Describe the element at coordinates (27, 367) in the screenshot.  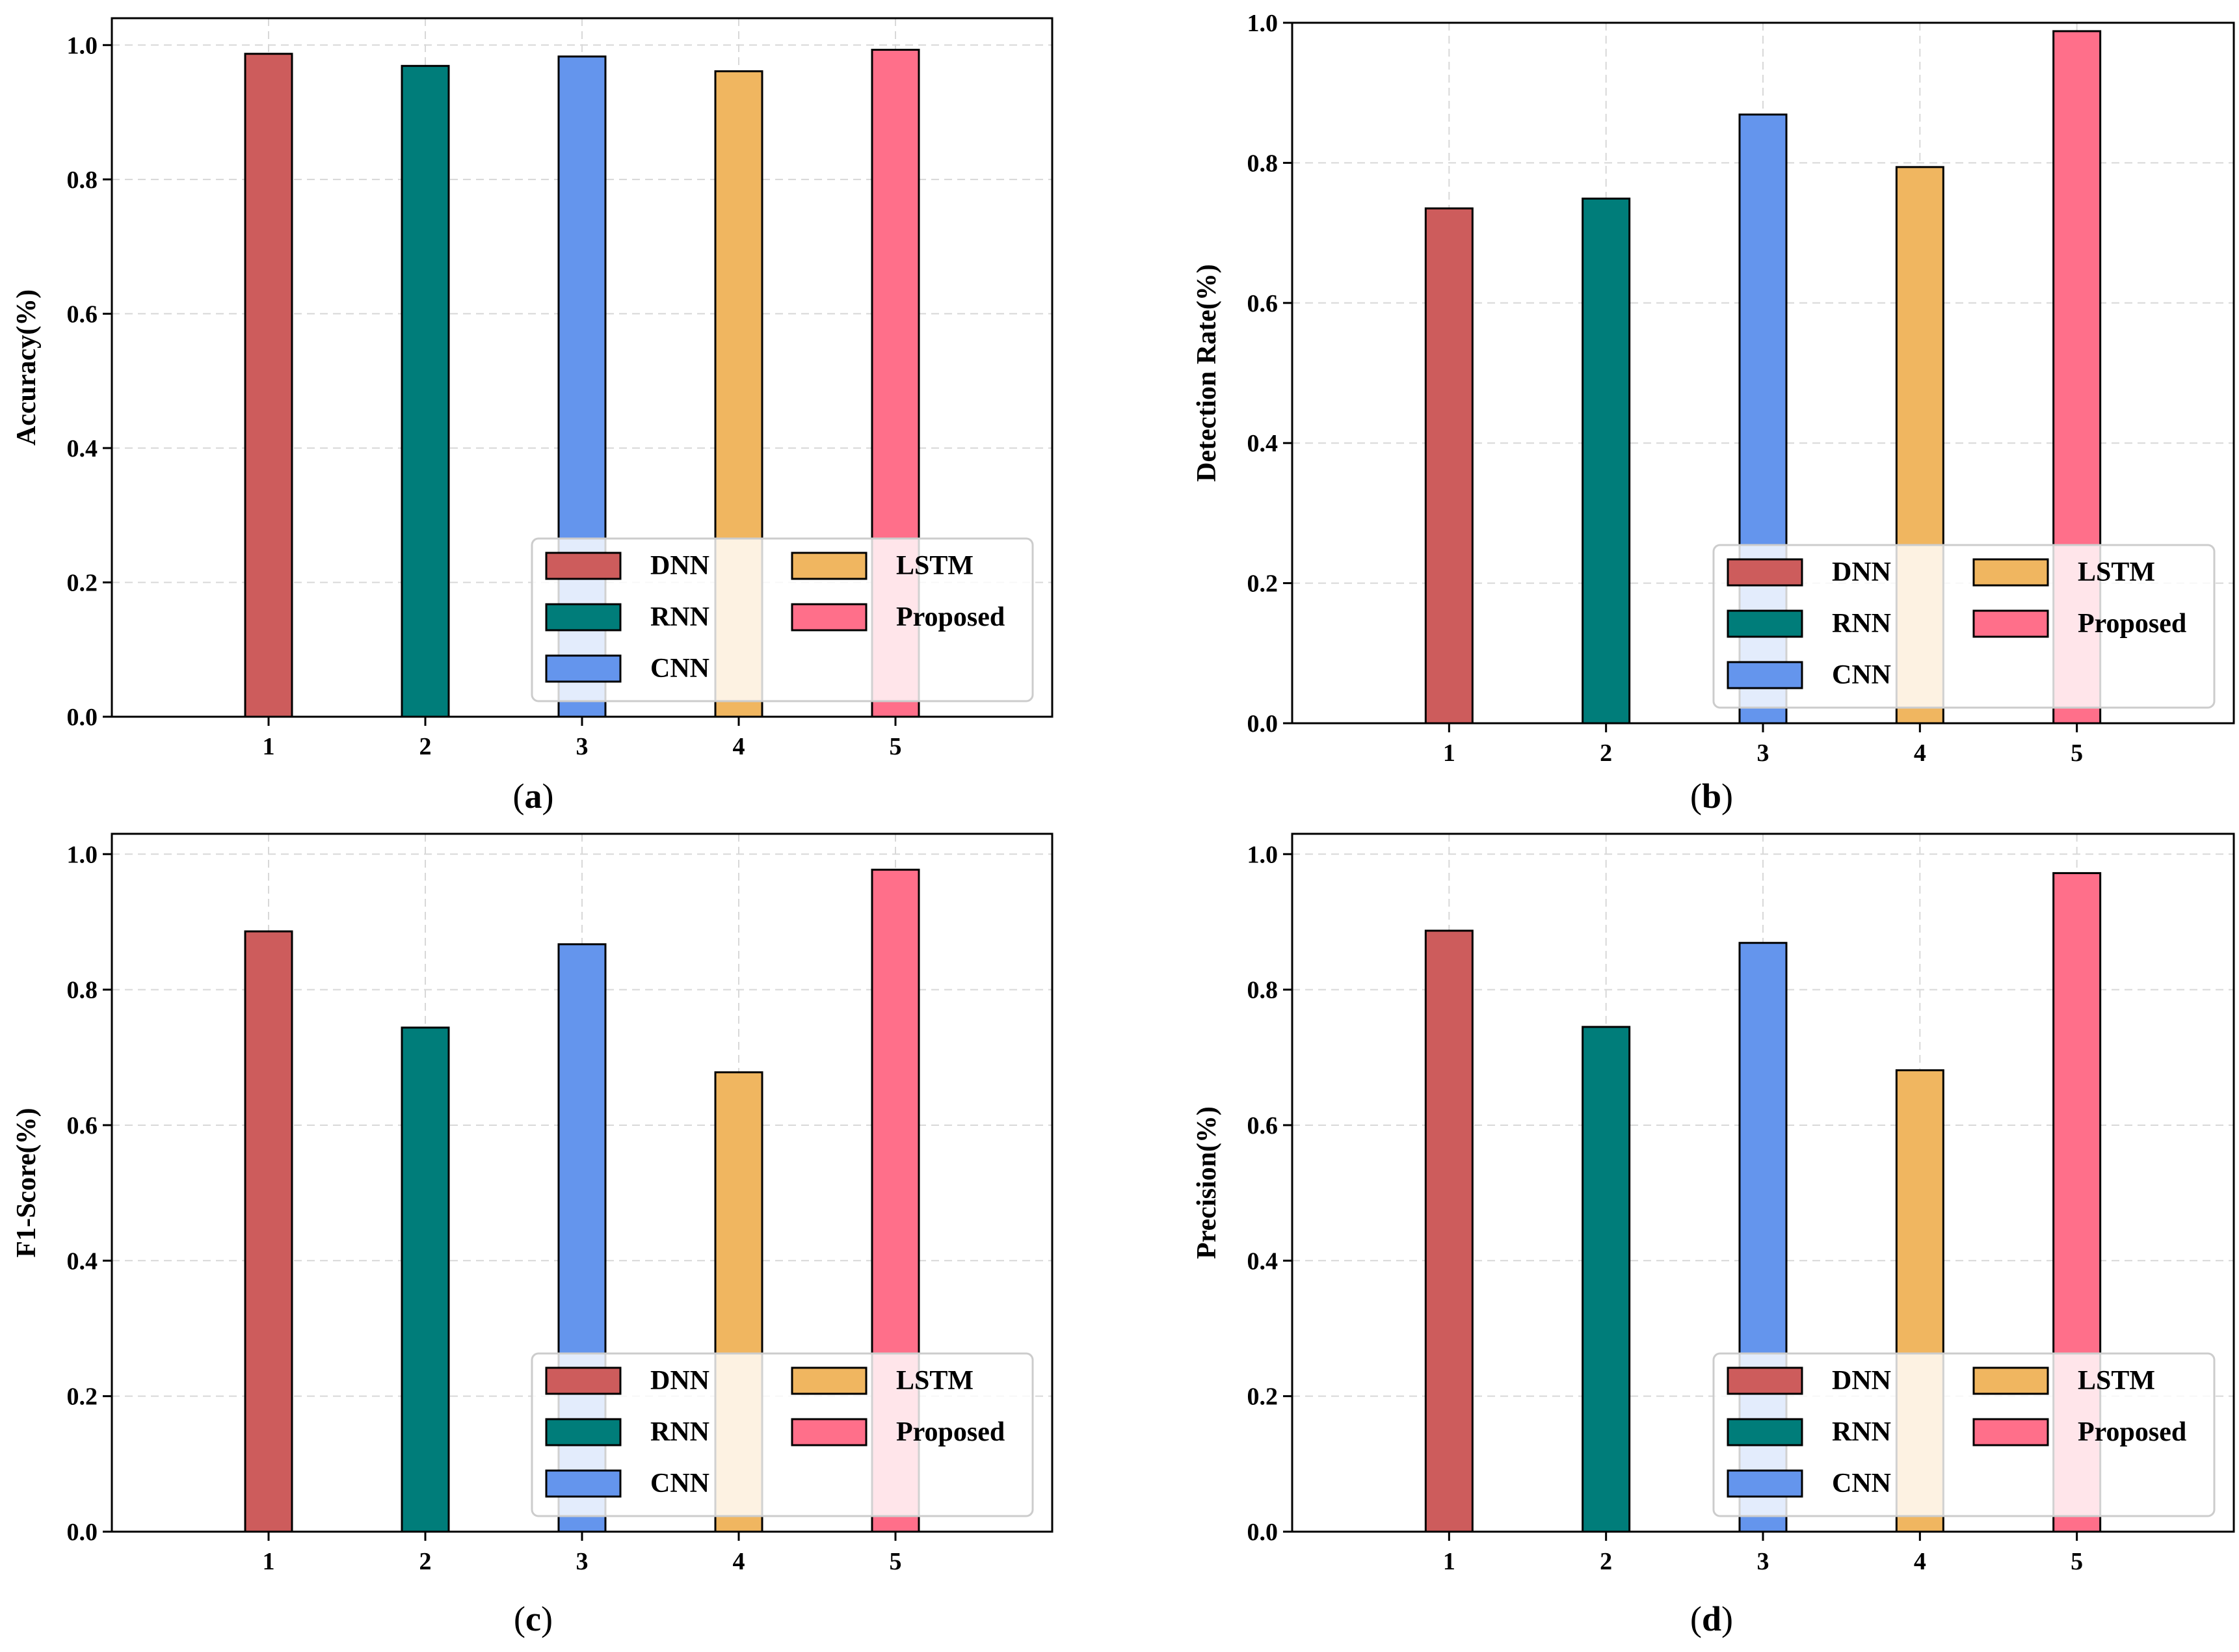
I see `y-axis-label: Accuracy(%)` at that location.